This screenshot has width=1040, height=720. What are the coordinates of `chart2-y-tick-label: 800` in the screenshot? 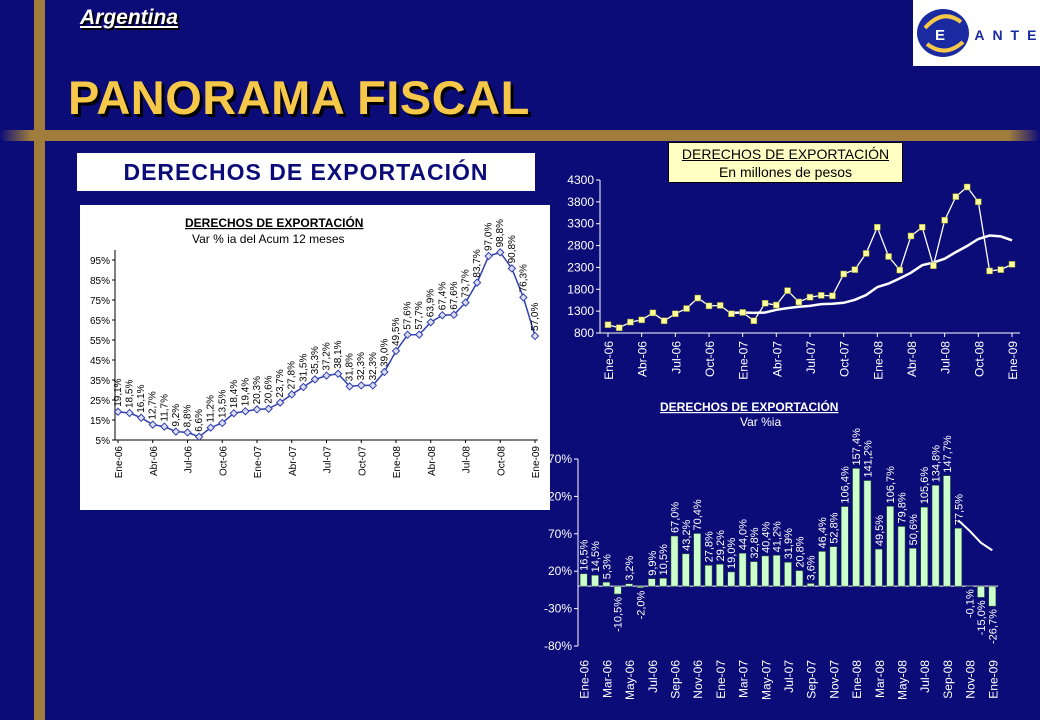 It's located at (584, 333).